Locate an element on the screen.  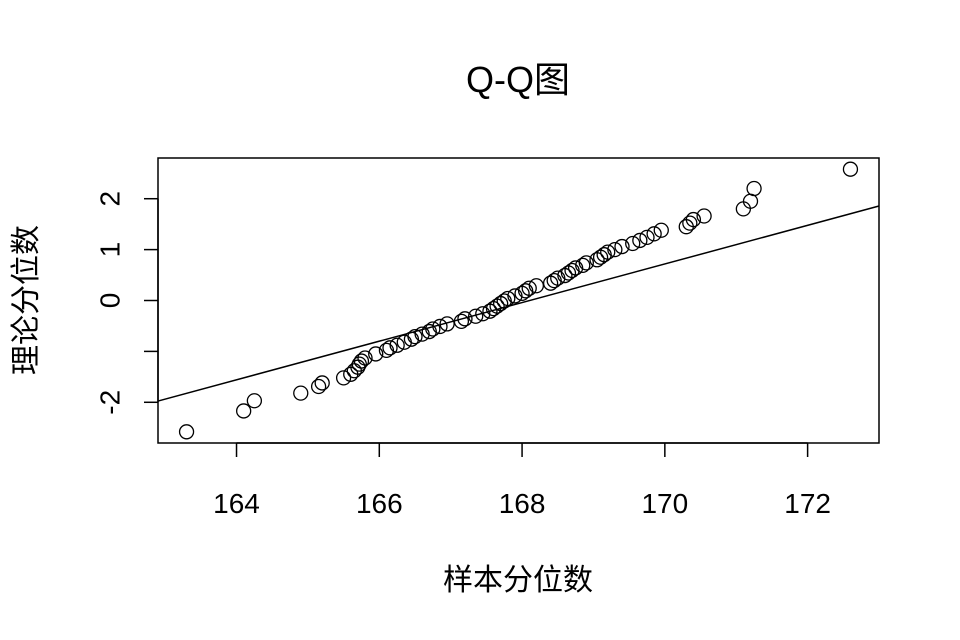
y-tick-label: -2 is located at coordinates (110, 402).